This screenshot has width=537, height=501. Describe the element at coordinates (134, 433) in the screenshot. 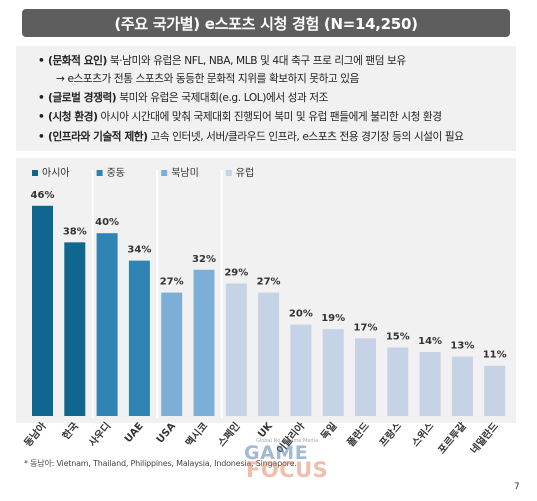

I see `category-label-3: UAE` at that location.